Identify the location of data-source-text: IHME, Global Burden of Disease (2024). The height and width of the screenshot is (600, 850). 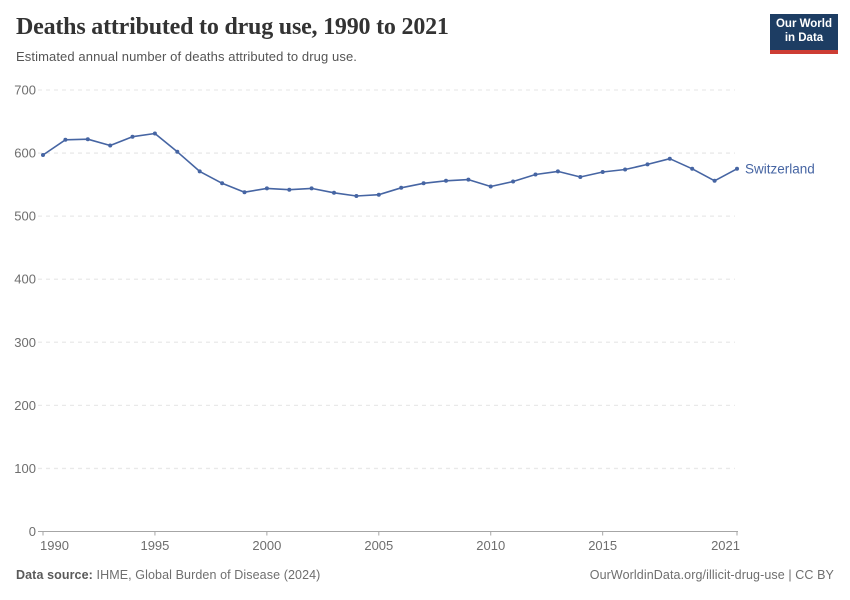
(208, 575).